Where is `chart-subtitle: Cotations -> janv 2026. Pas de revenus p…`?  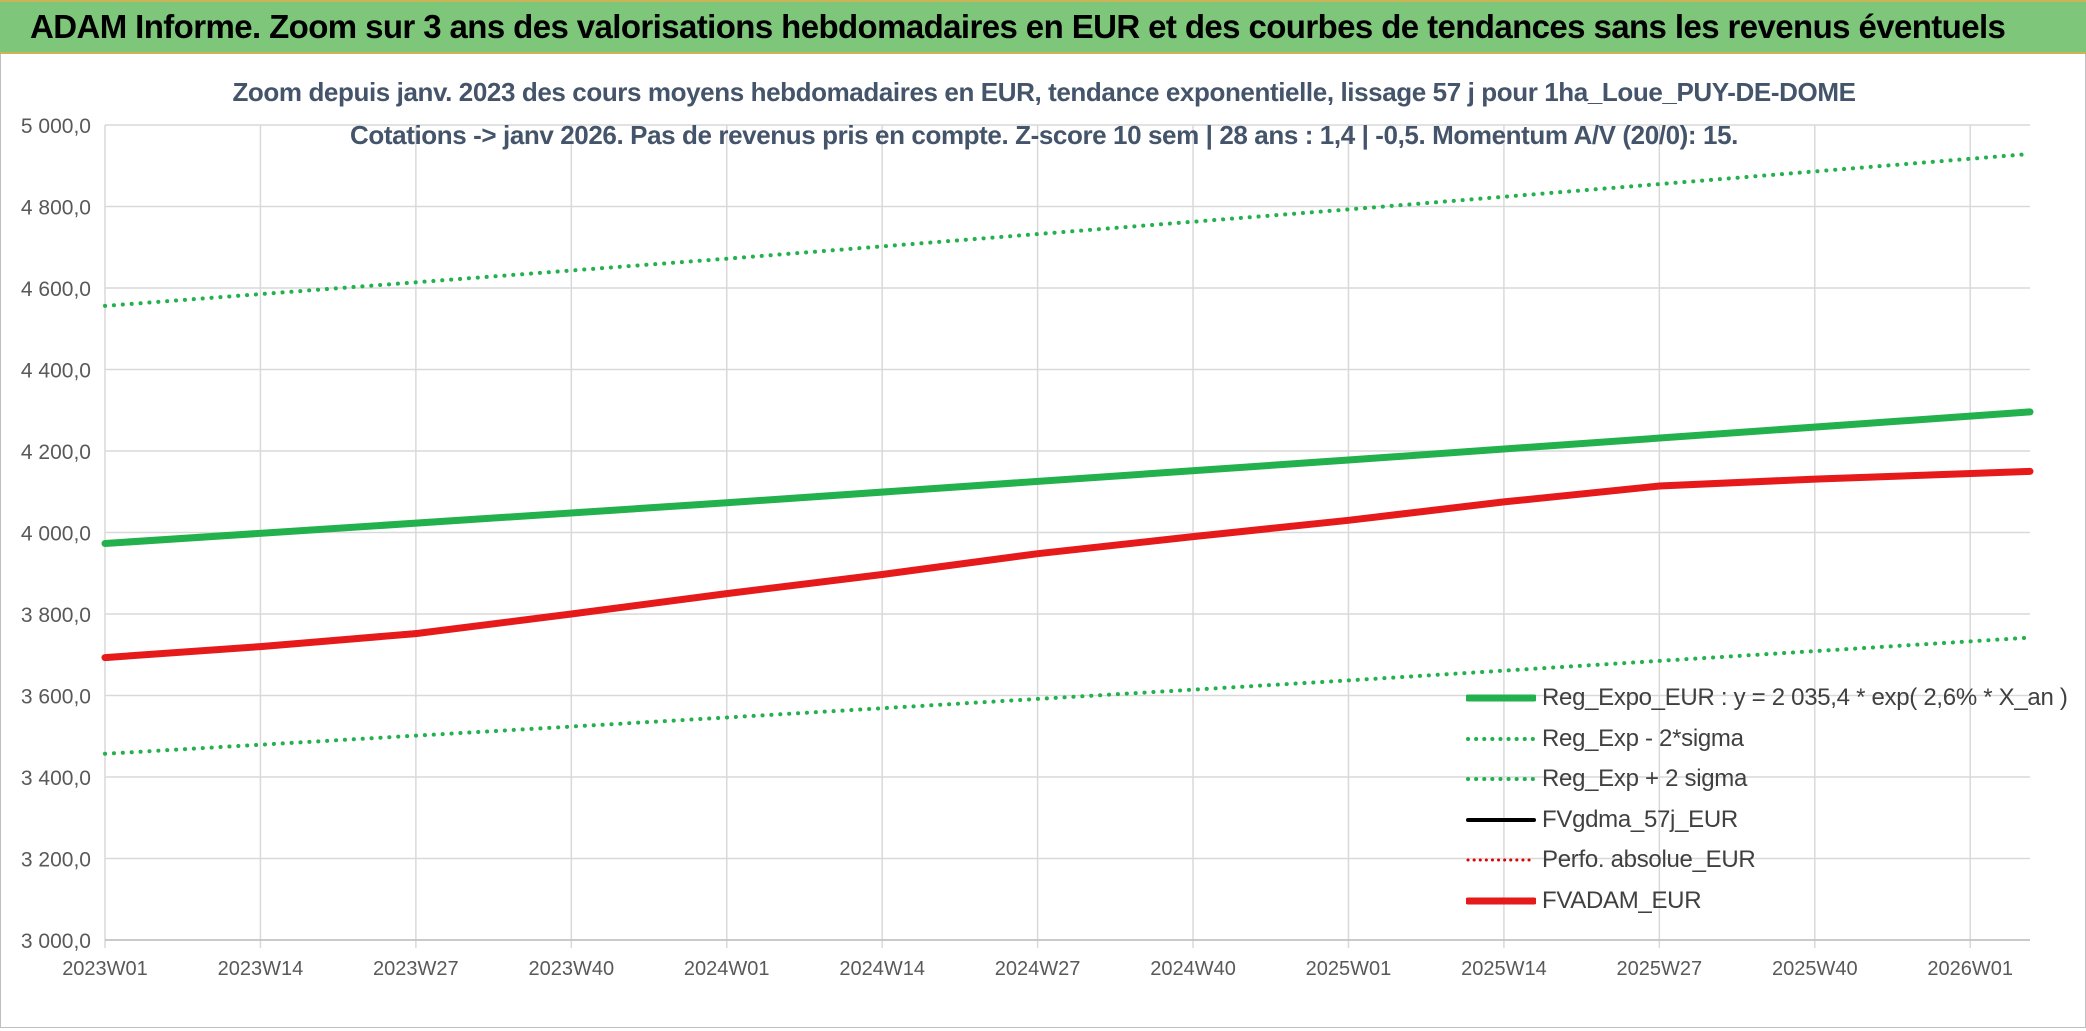
chart-subtitle: Cotations -> janv 2026. Pas de revenus p… is located at coordinates (1044, 135).